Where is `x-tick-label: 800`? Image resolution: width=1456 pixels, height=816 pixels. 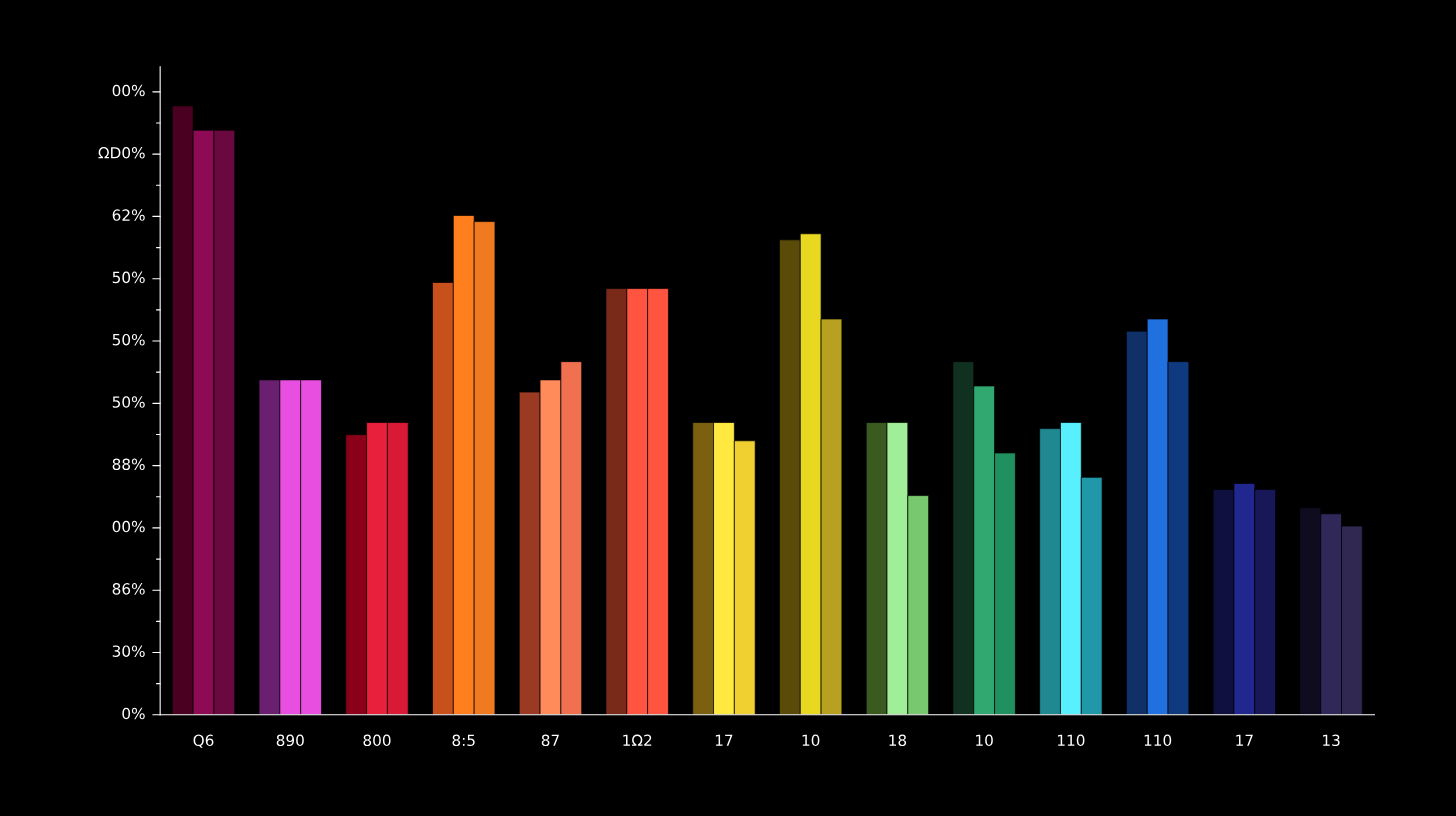
x-tick-label: 800 is located at coordinates (377, 740).